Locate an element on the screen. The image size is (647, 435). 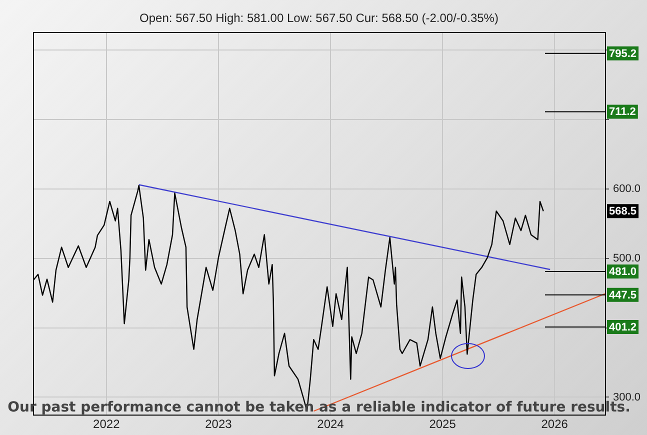
text: 568.5 is located at coordinates (623, 212).